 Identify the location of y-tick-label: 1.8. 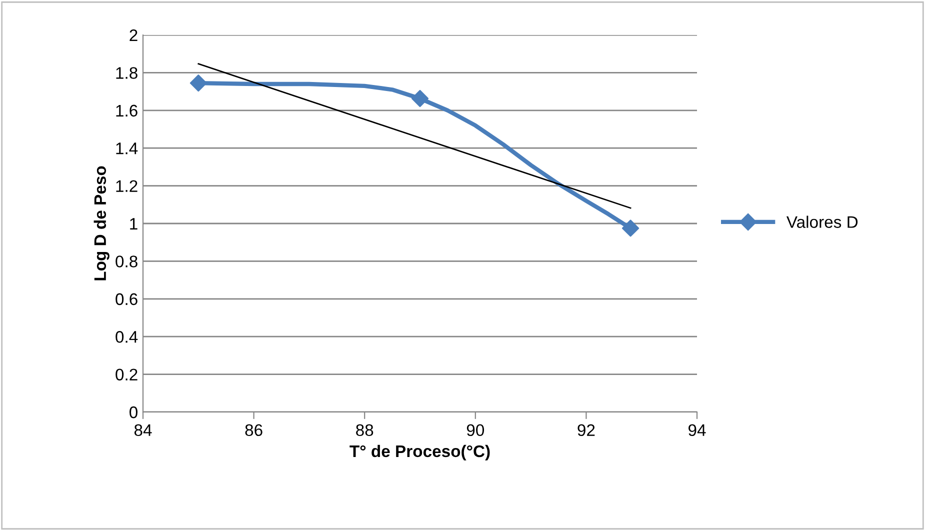
(127, 73).